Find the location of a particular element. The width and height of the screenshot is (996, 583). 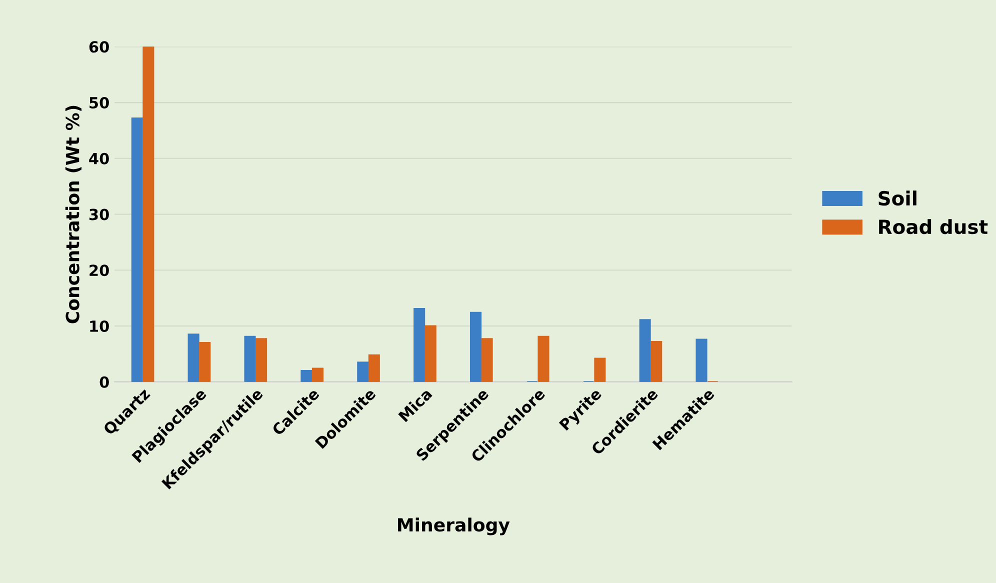

y-tick-label: 40 is located at coordinates (99, 158).